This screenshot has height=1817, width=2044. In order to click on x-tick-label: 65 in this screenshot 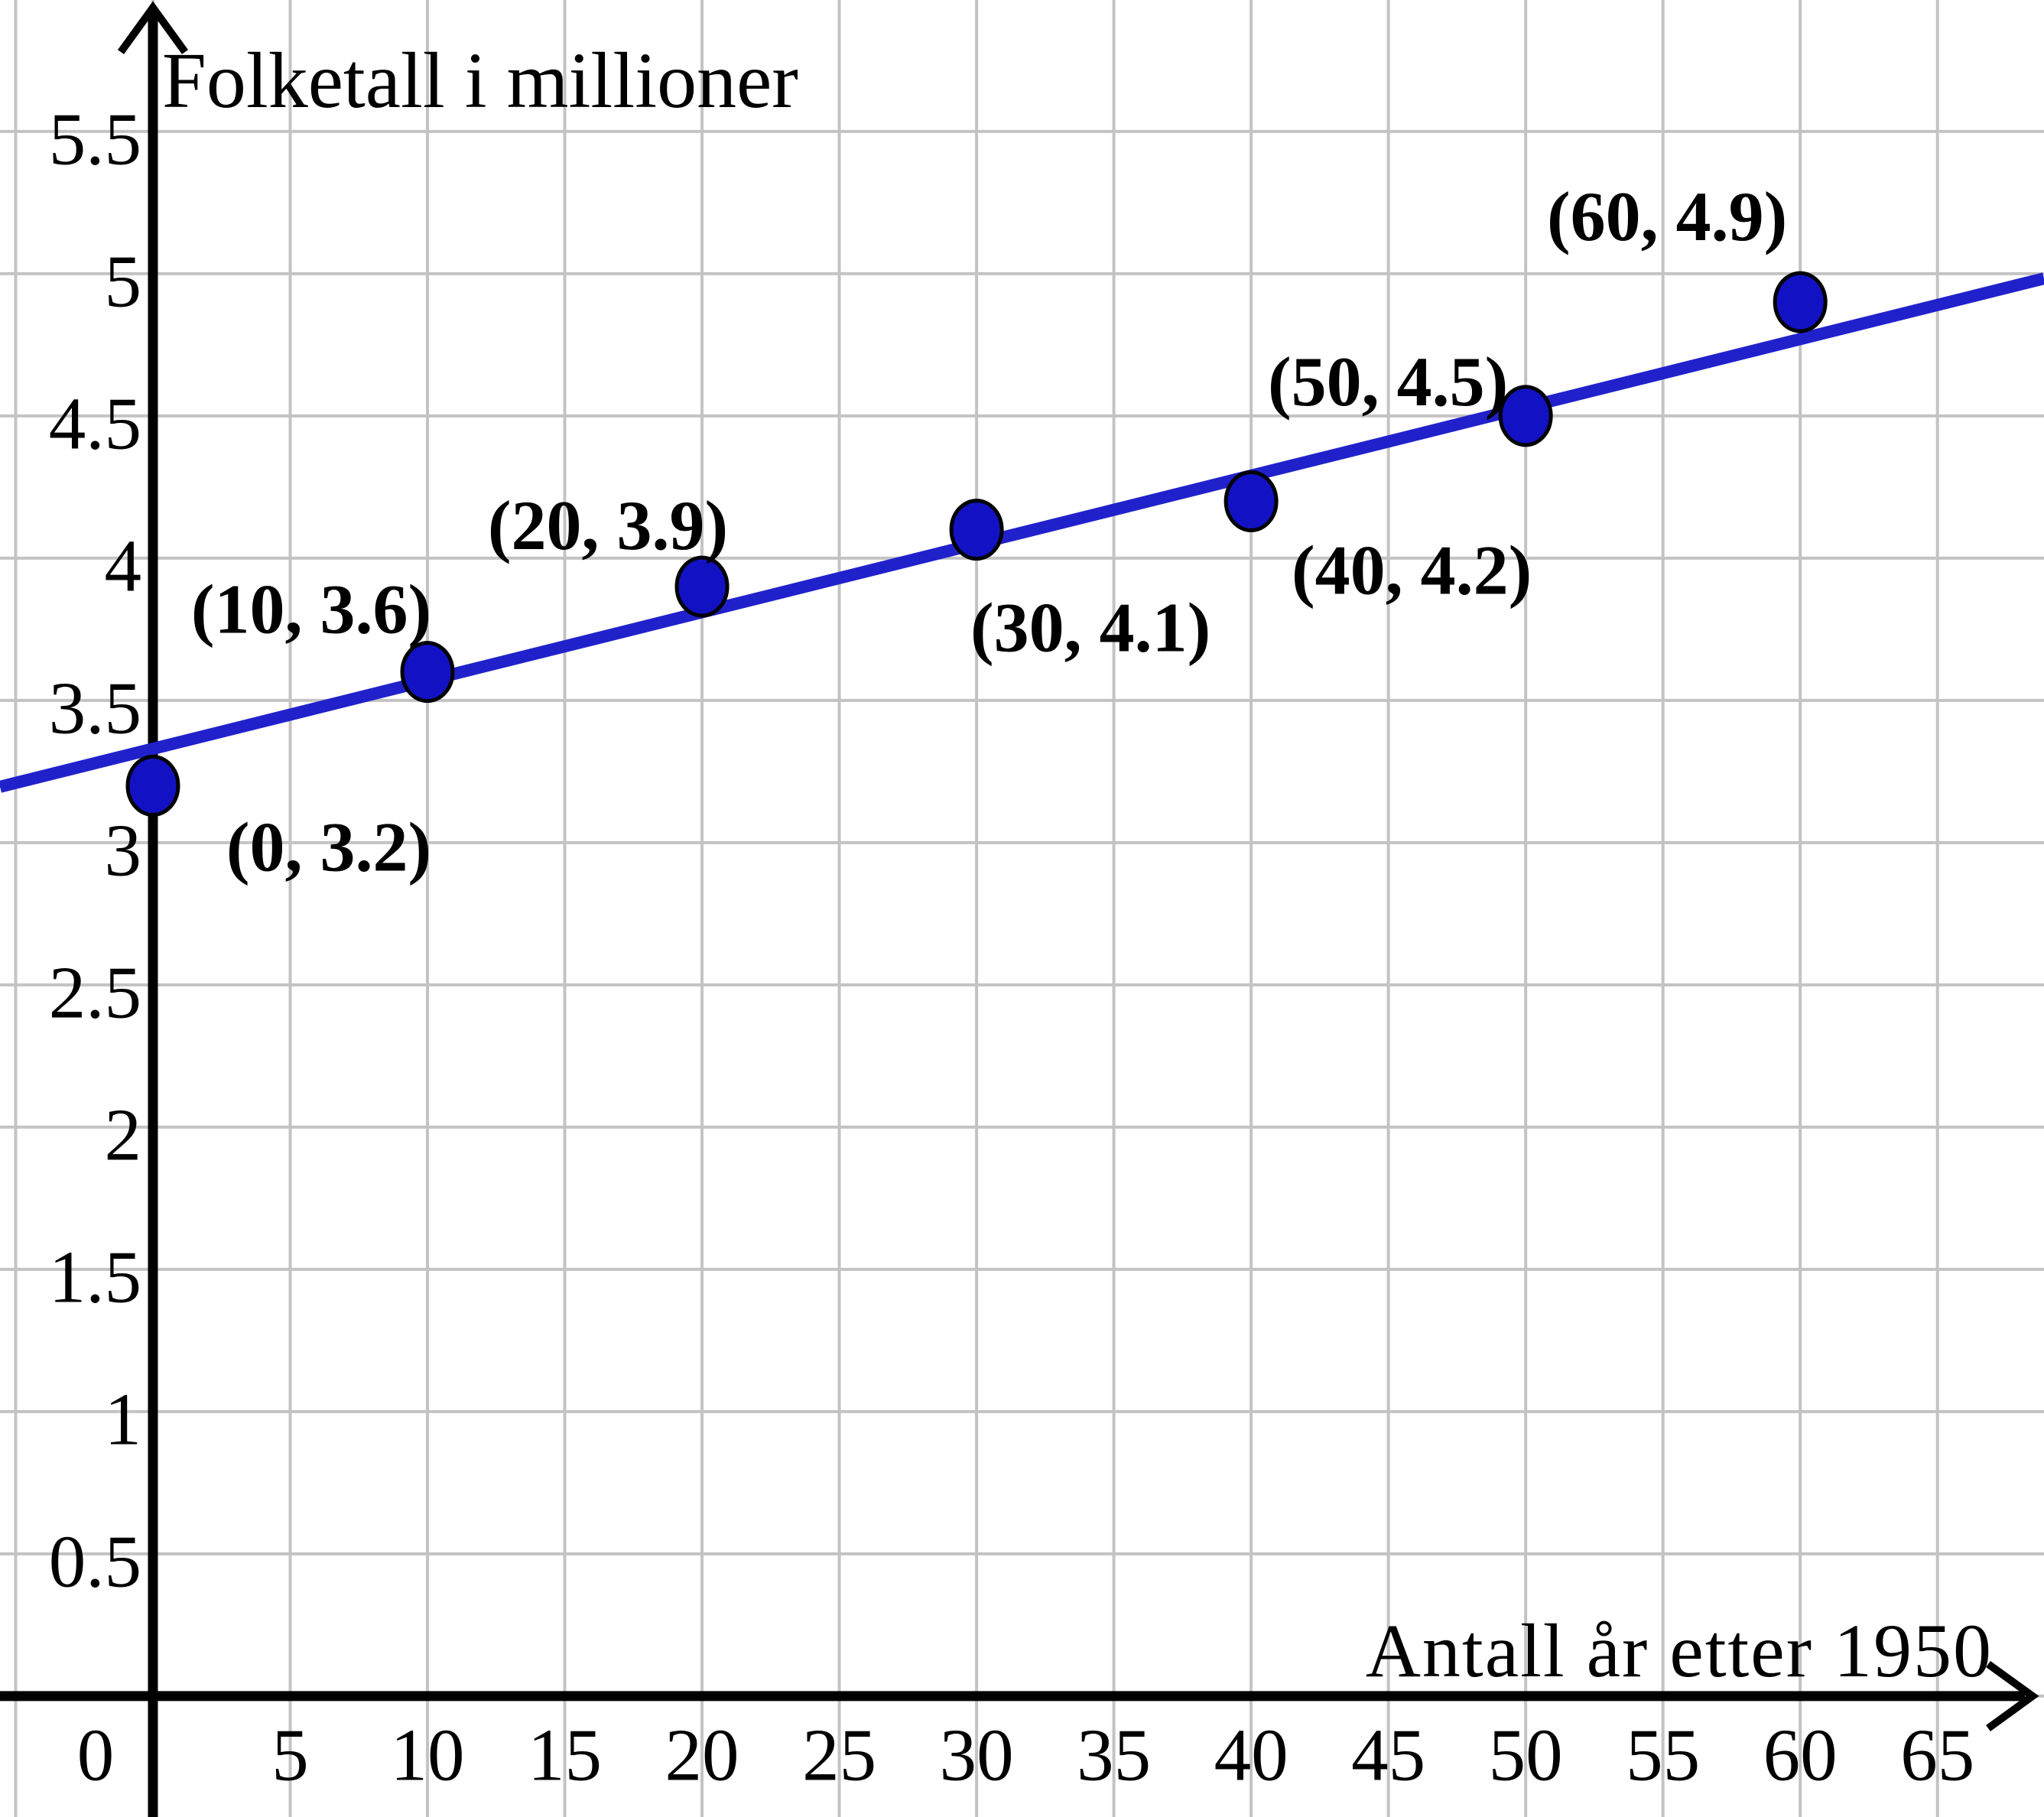, I will do `click(1937, 1755)`.